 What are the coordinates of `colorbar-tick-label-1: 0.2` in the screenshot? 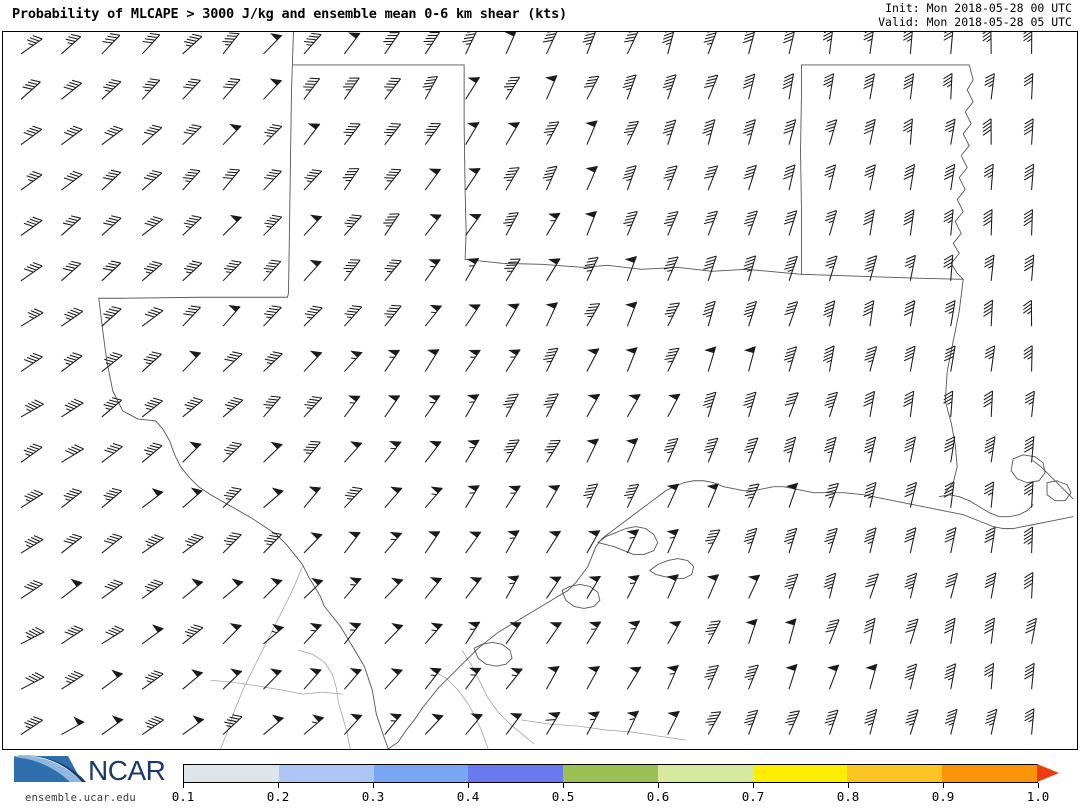 It's located at (278, 796).